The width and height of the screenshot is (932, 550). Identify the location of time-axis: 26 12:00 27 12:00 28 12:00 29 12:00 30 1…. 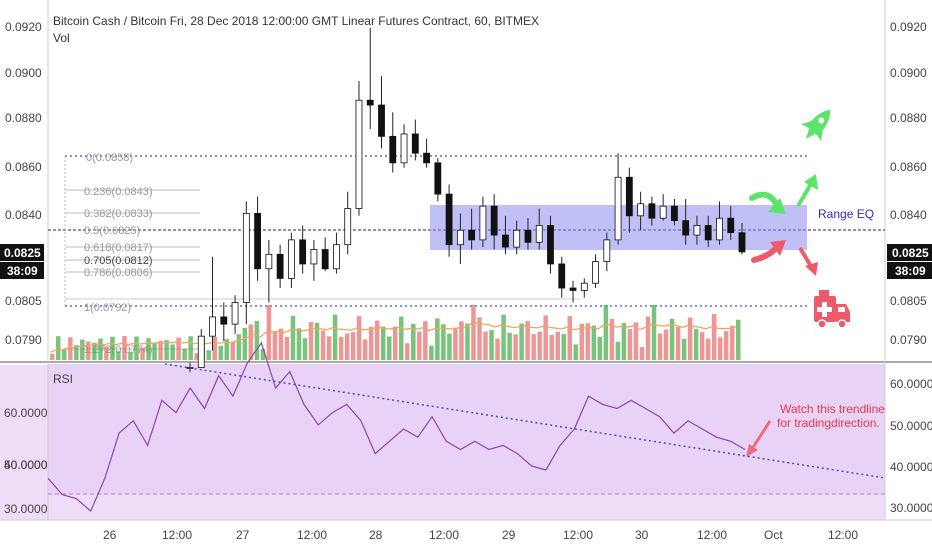
(480, 535).